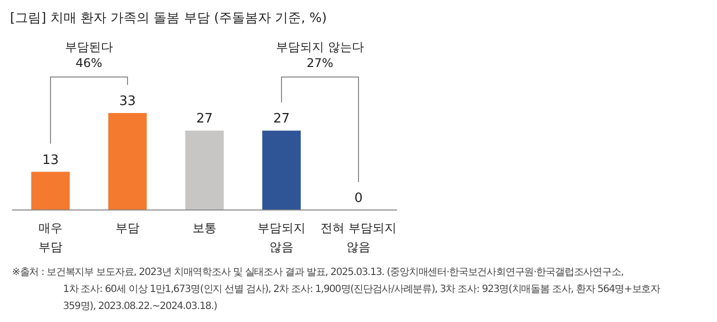 Image resolution: width=717 pixels, height=322 pixels. I want to click on x-tick-label: 보통, so click(204, 228).